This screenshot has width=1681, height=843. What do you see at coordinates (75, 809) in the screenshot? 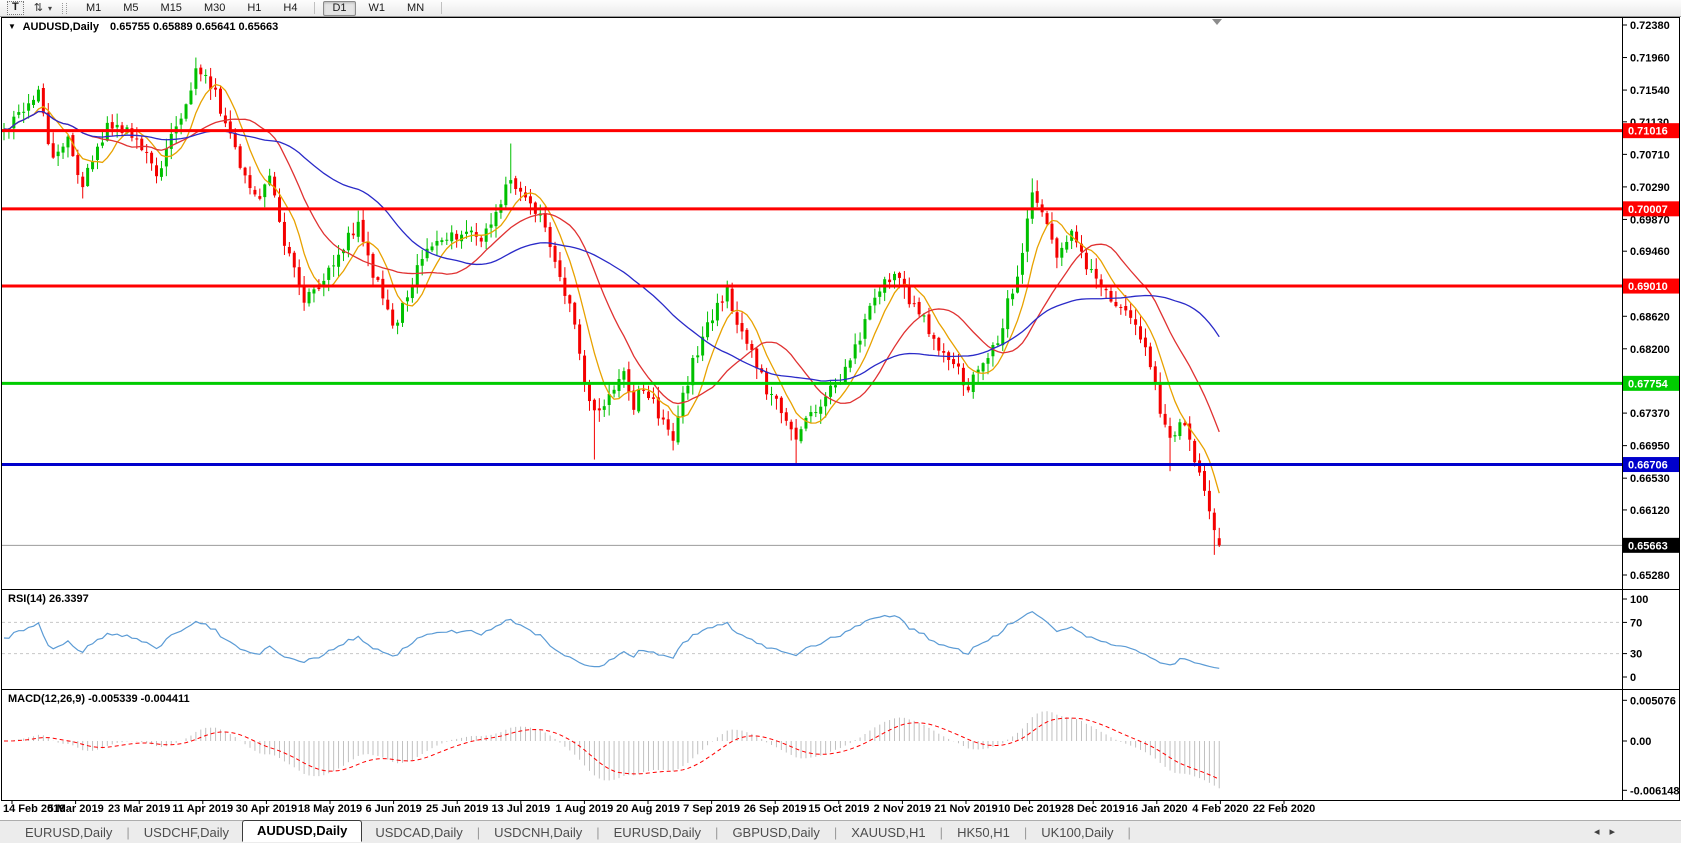
I see `time-axis-label: 5 Mar 2019` at bounding box center [75, 809].